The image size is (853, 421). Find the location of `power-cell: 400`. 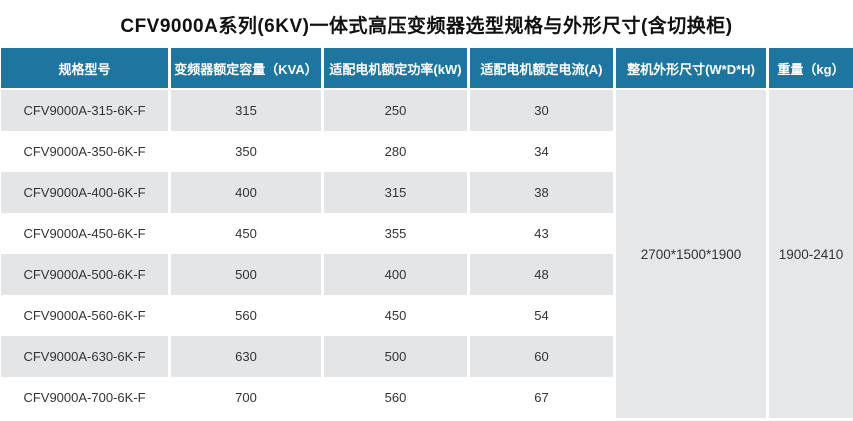

power-cell: 400 is located at coordinates (395, 274).